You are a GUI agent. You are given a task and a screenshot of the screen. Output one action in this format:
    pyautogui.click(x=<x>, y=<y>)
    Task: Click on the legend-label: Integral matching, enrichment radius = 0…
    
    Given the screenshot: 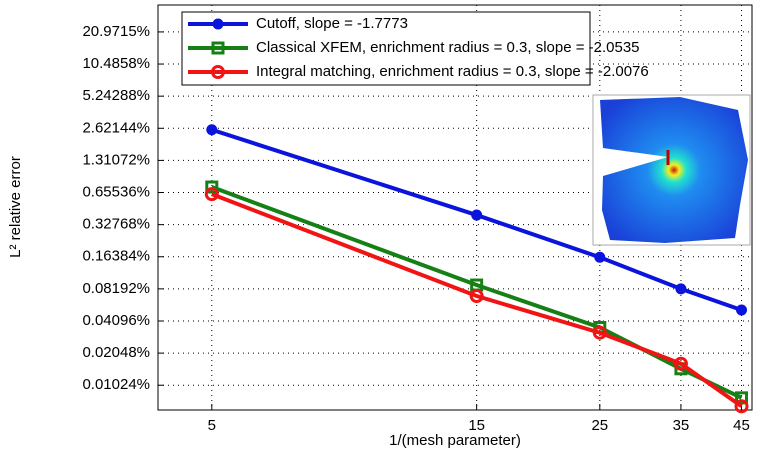 What is the action you would take?
    pyautogui.click(x=452, y=71)
    